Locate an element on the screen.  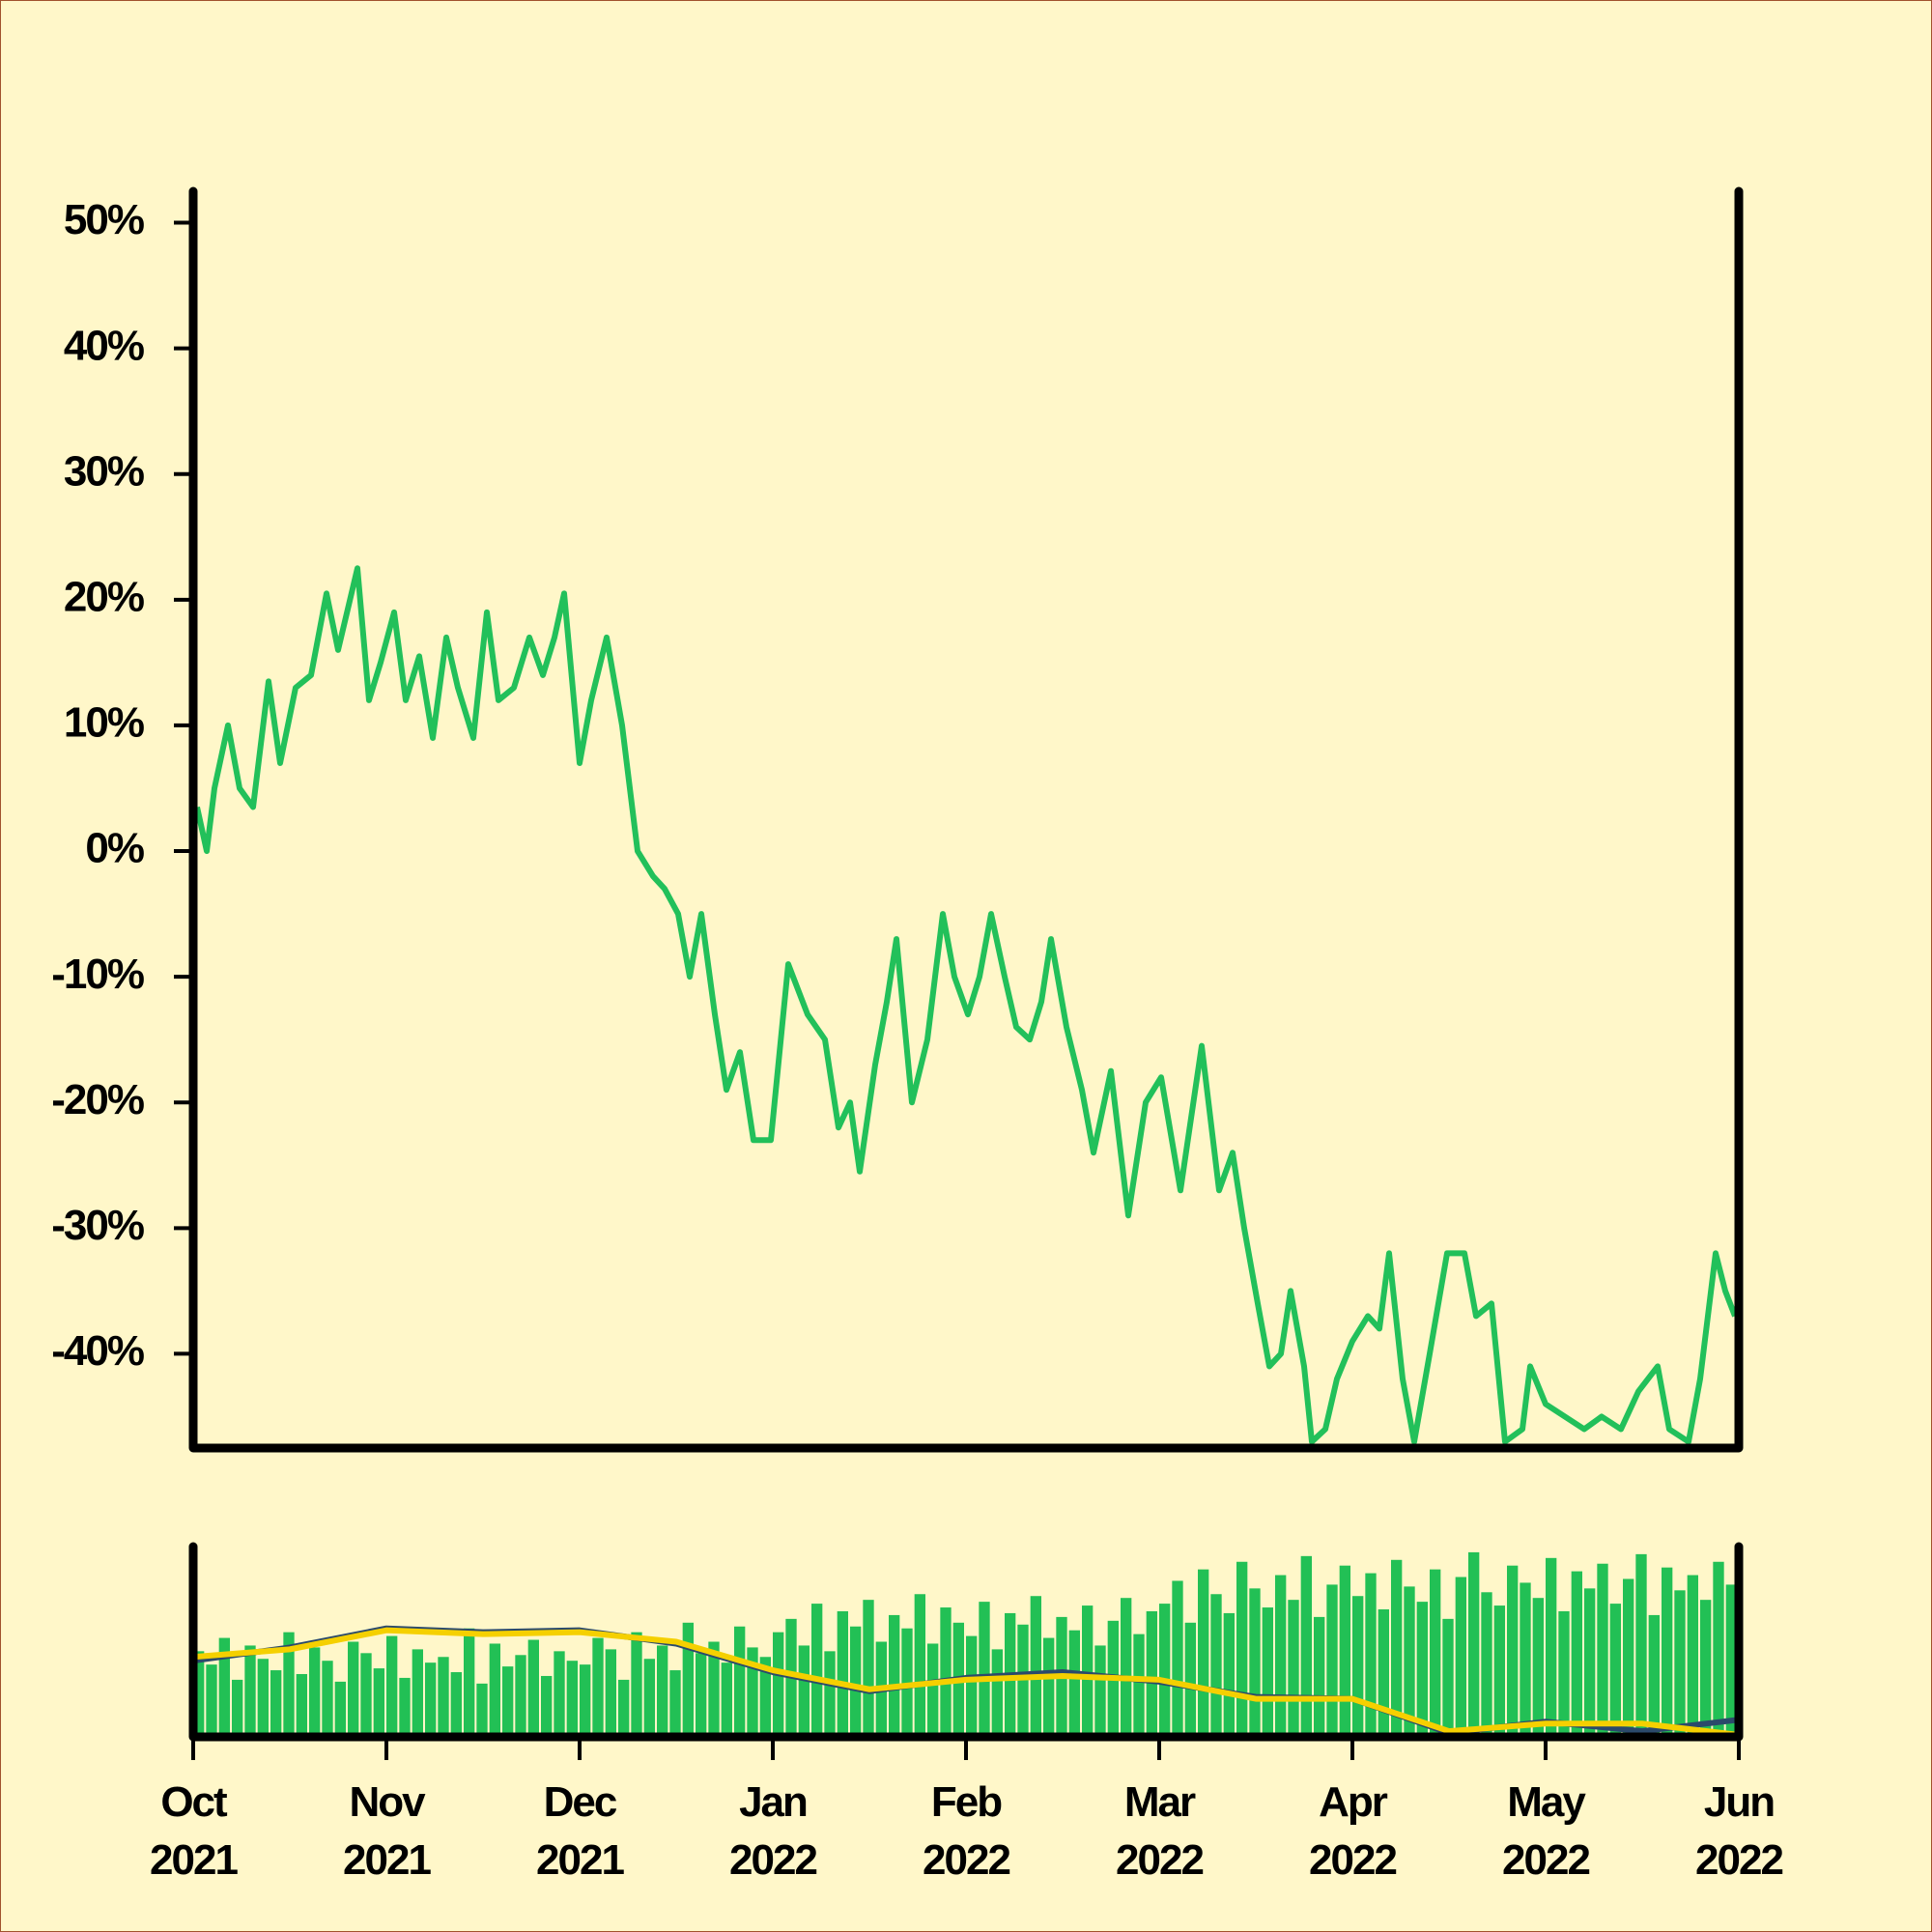
y-tick-label: -10% is located at coordinates (97, 974).